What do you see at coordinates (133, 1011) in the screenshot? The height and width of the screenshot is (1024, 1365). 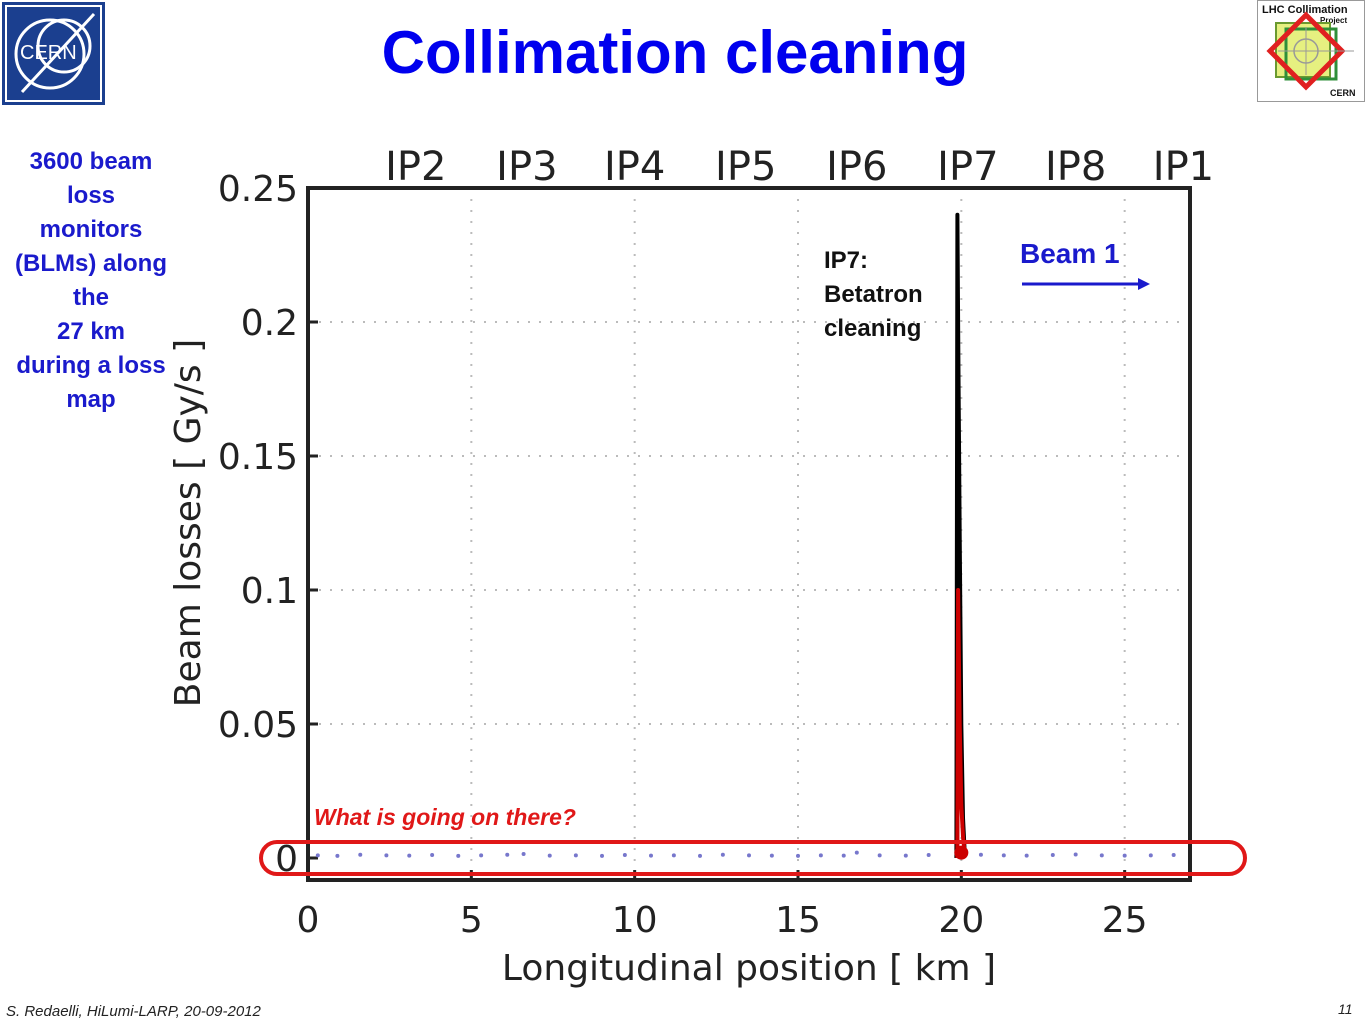 I see `footer-credit: S. Redaelli, HiLumi-LARP, 20-09-2012` at bounding box center [133, 1011].